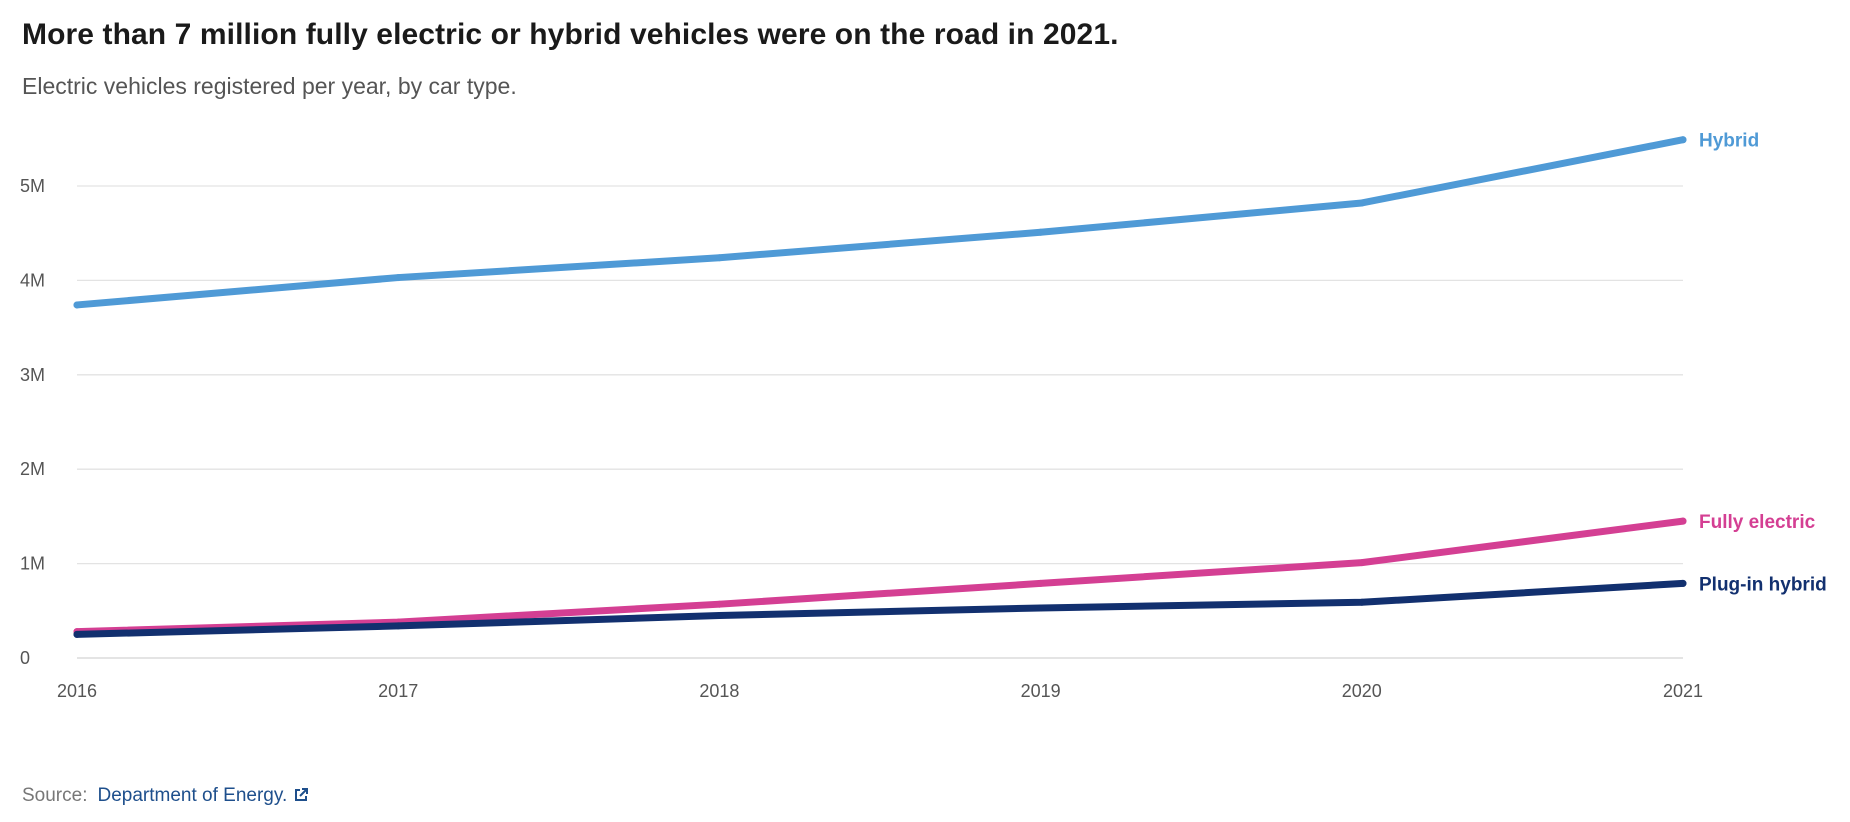 The image size is (1850, 822). What do you see at coordinates (1362, 691) in the screenshot?
I see `x-tick-label: 2020` at bounding box center [1362, 691].